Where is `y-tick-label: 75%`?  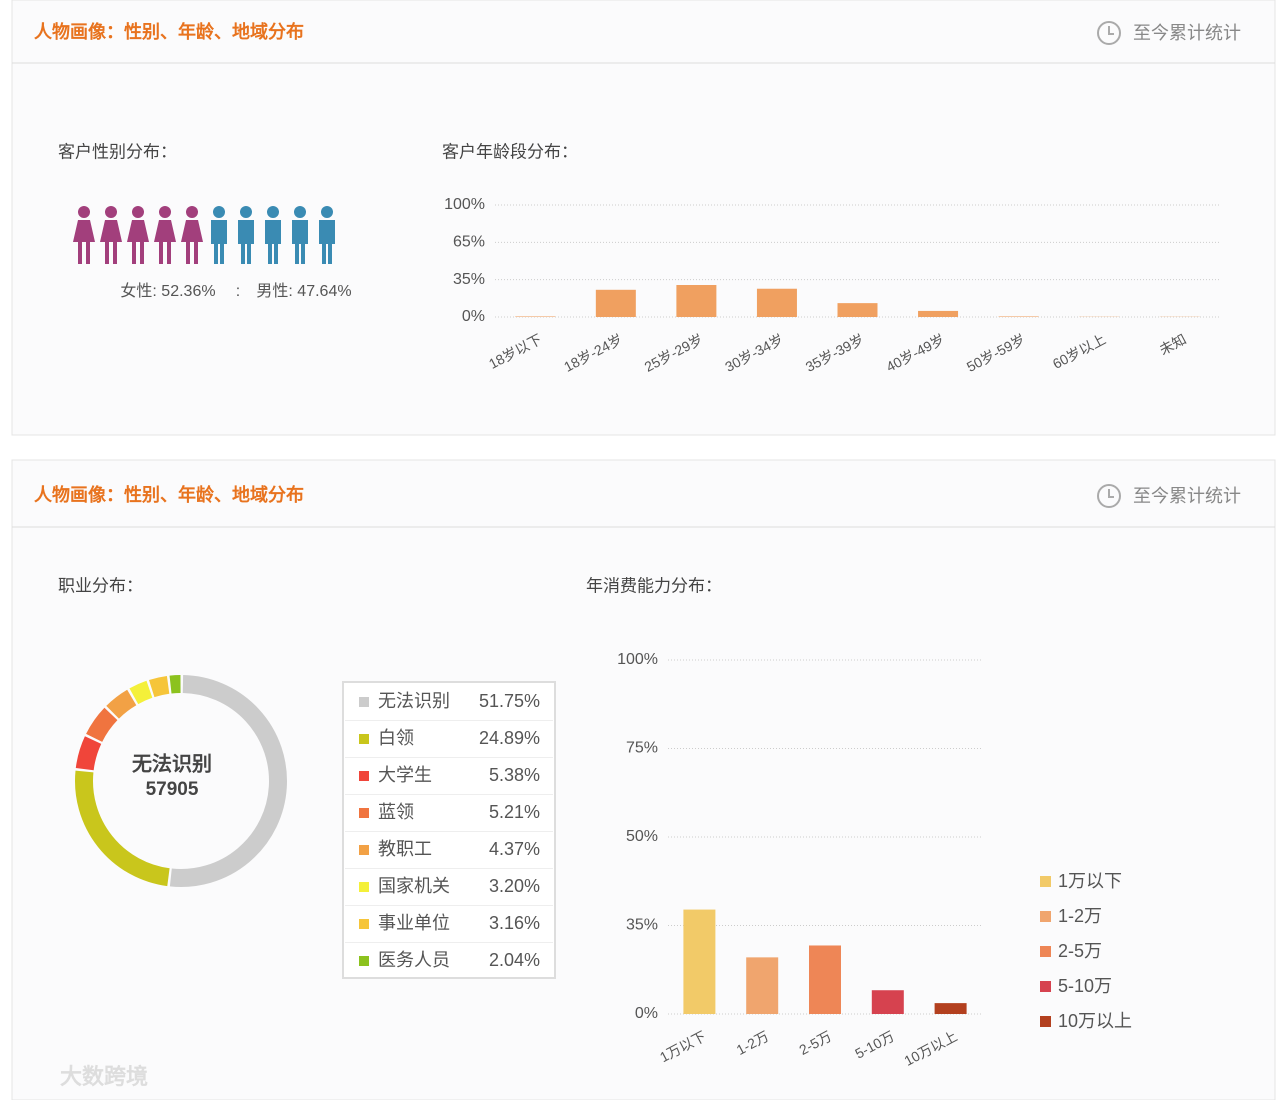
y-tick-label: 75% is located at coordinates (642, 748).